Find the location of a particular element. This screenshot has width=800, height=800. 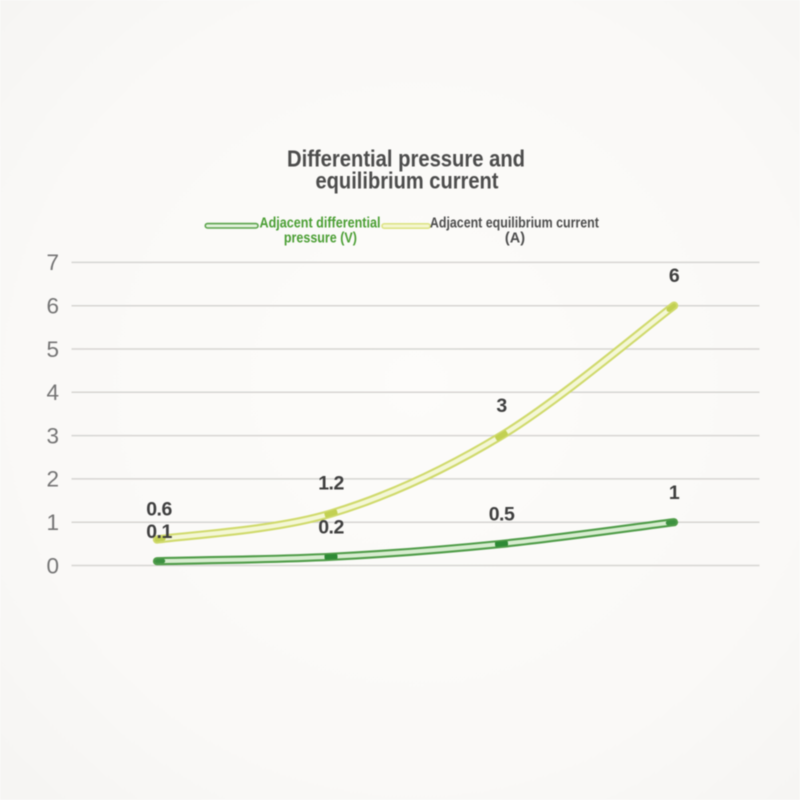

svg-text: 1.2 is located at coordinates (331, 484).